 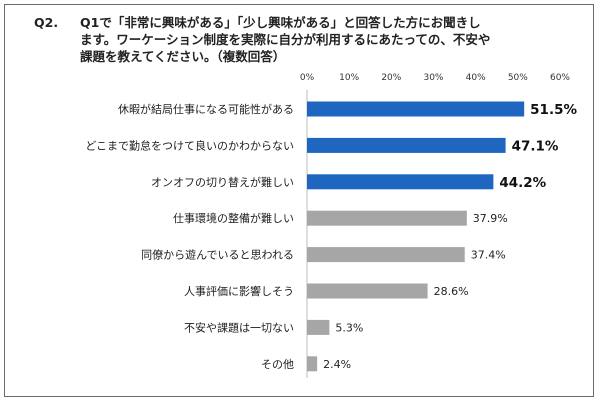 What do you see at coordinates (490, 218) in the screenshot?
I see `value-label: 37.9%` at bounding box center [490, 218].